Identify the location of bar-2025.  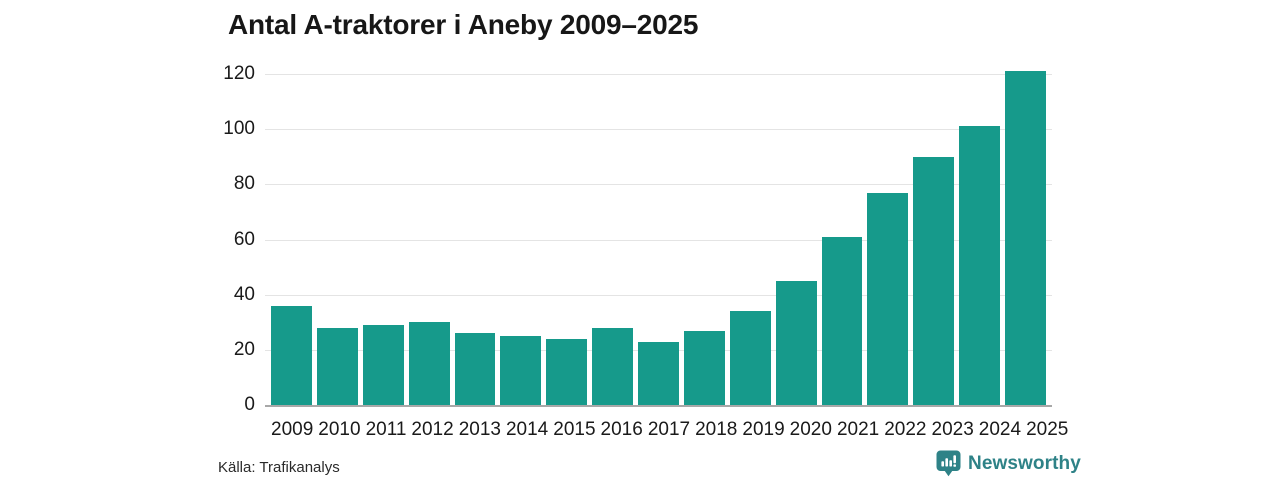
(1025, 238).